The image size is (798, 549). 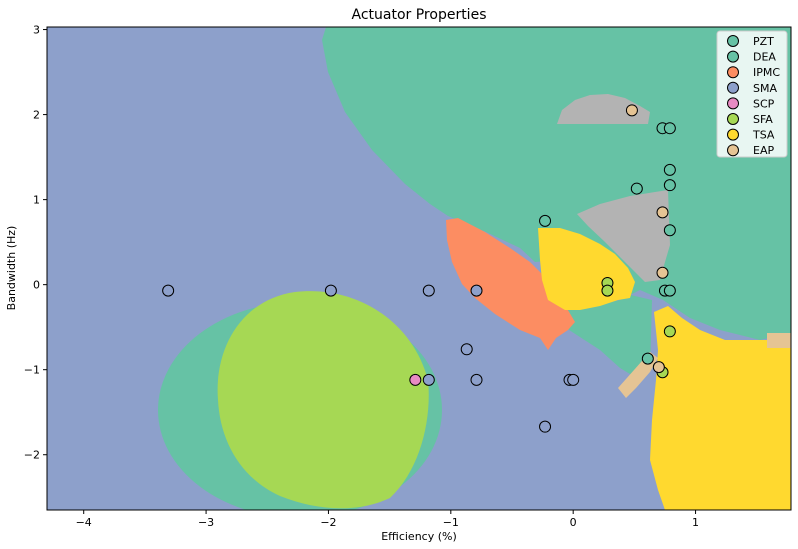 I want to click on x-axis-title: Efficiency (%), so click(x=419, y=536).